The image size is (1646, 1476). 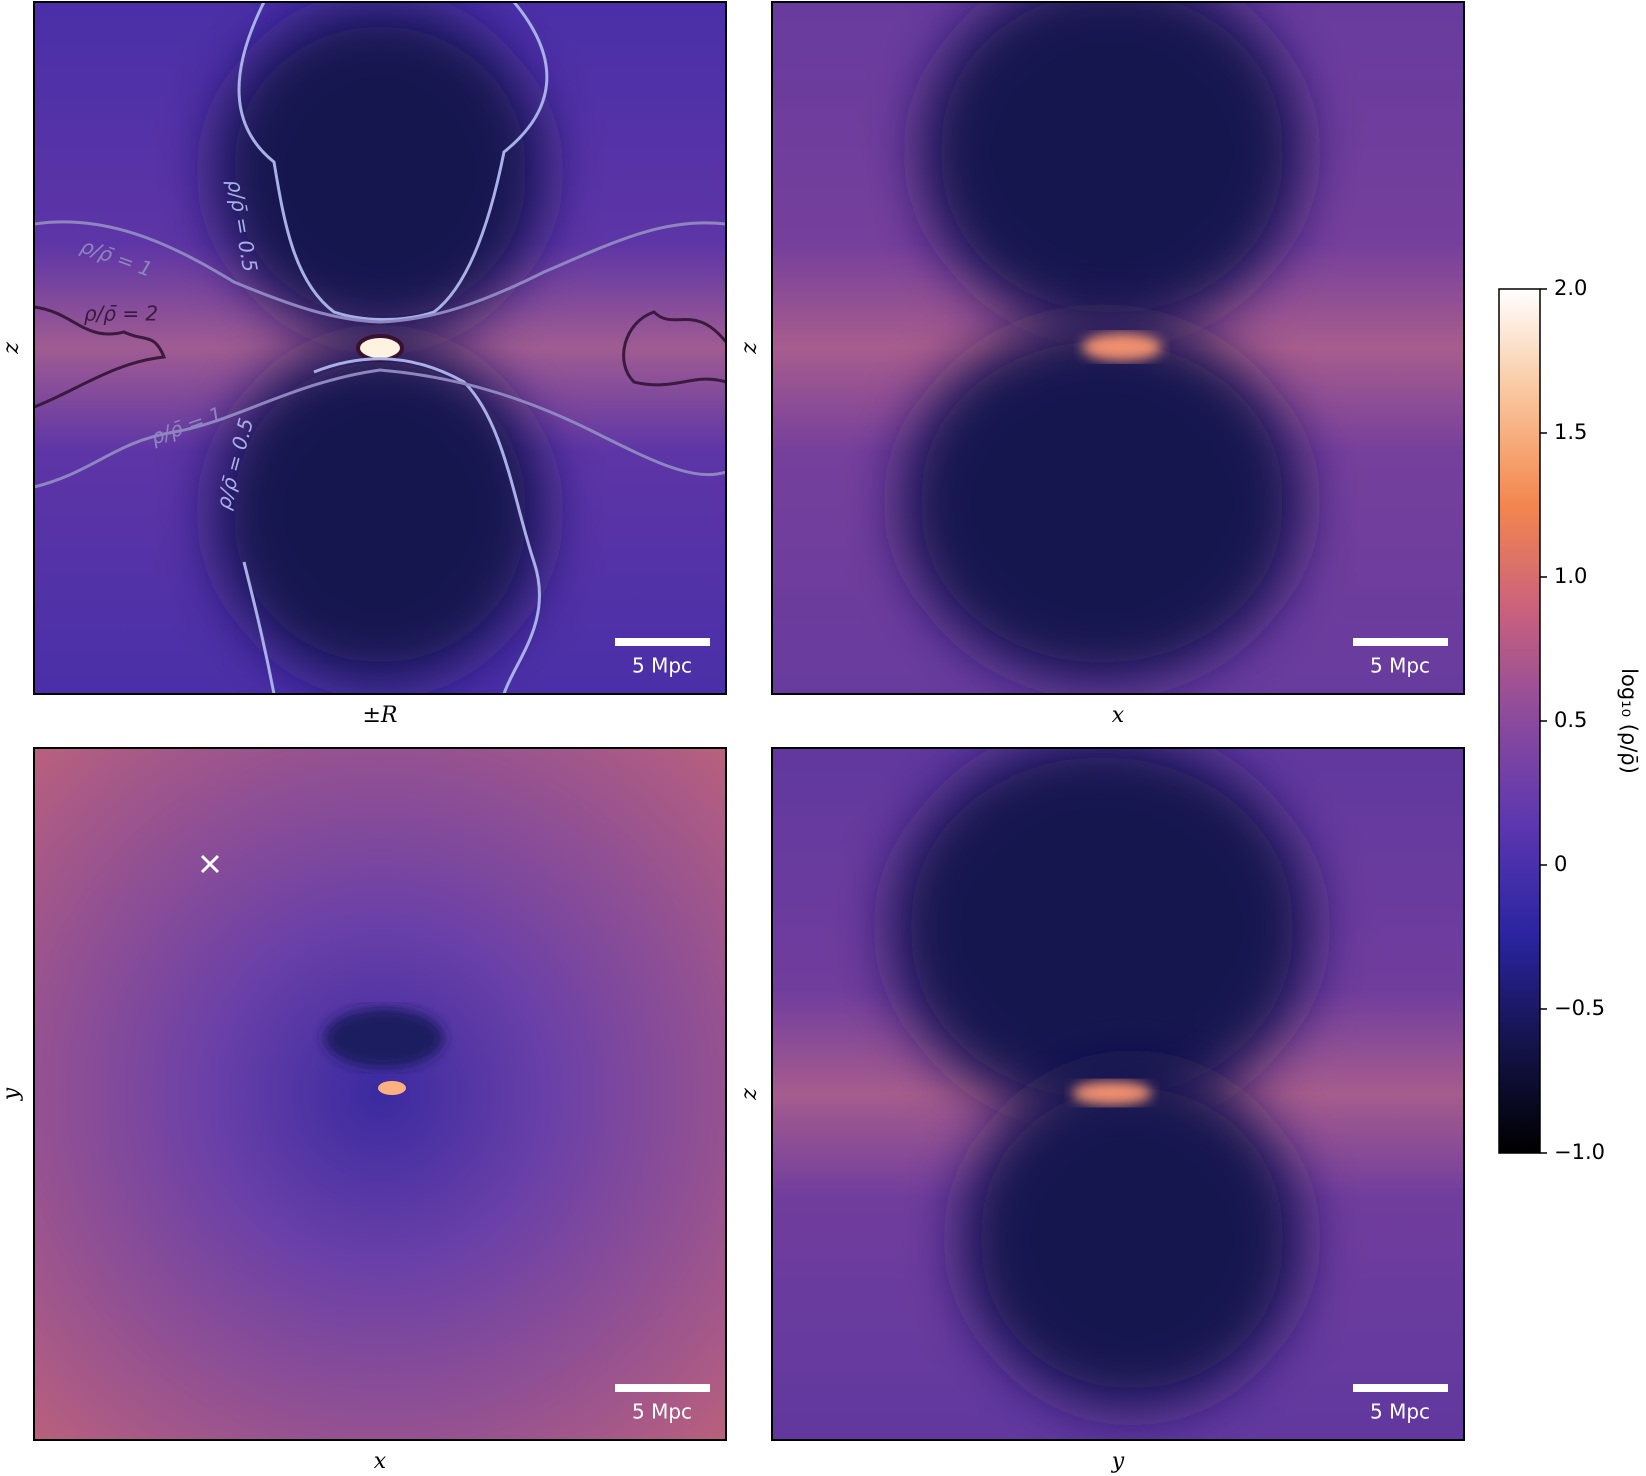 What do you see at coordinates (1570, 576) in the screenshot?
I see `colorbar-tick-label: 1.0` at bounding box center [1570, 576].